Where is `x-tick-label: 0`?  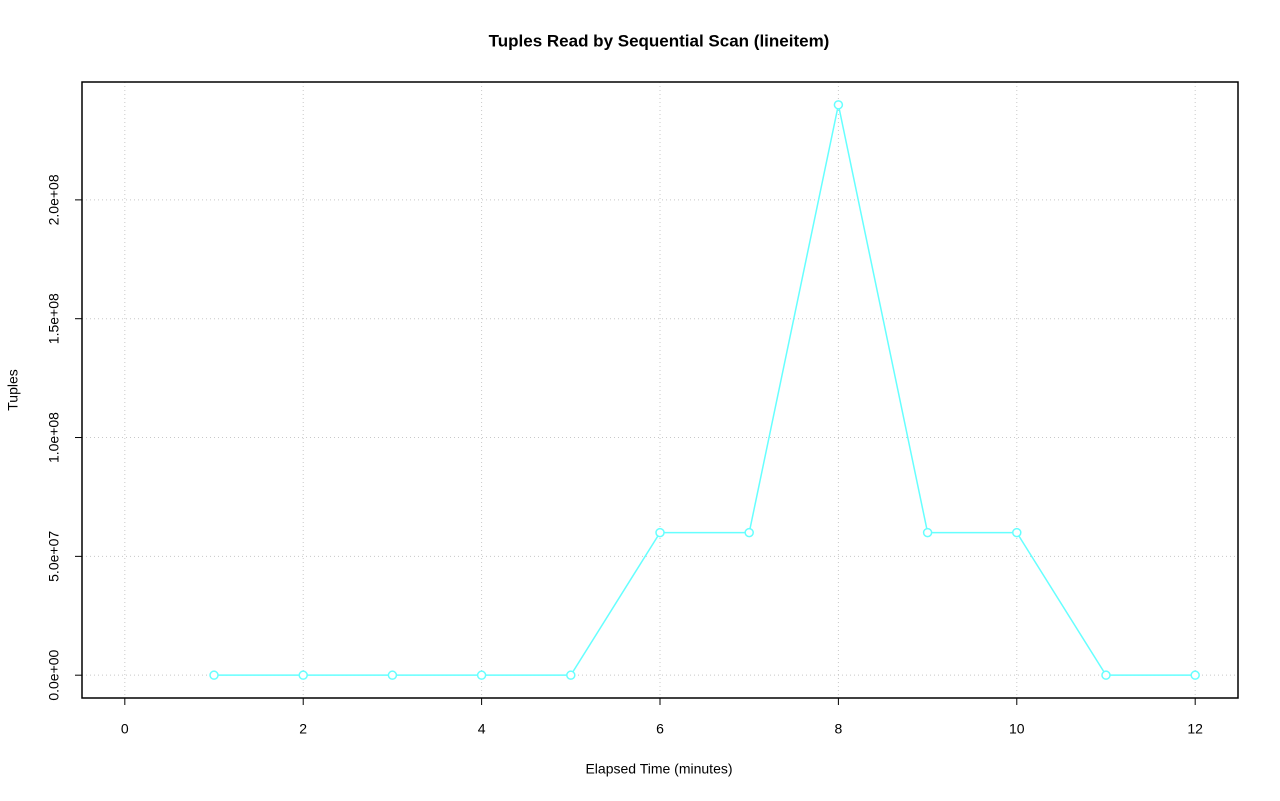
x-tick-label: 0 is located at coordinates (125, 729).